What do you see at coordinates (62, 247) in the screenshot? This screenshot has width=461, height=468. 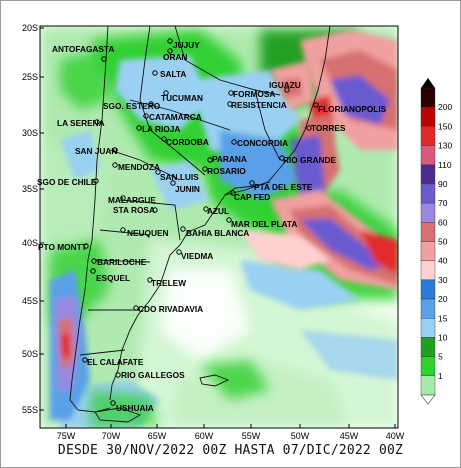 I see `city-label: PTO MONTT` at bounding box center [62, 247].